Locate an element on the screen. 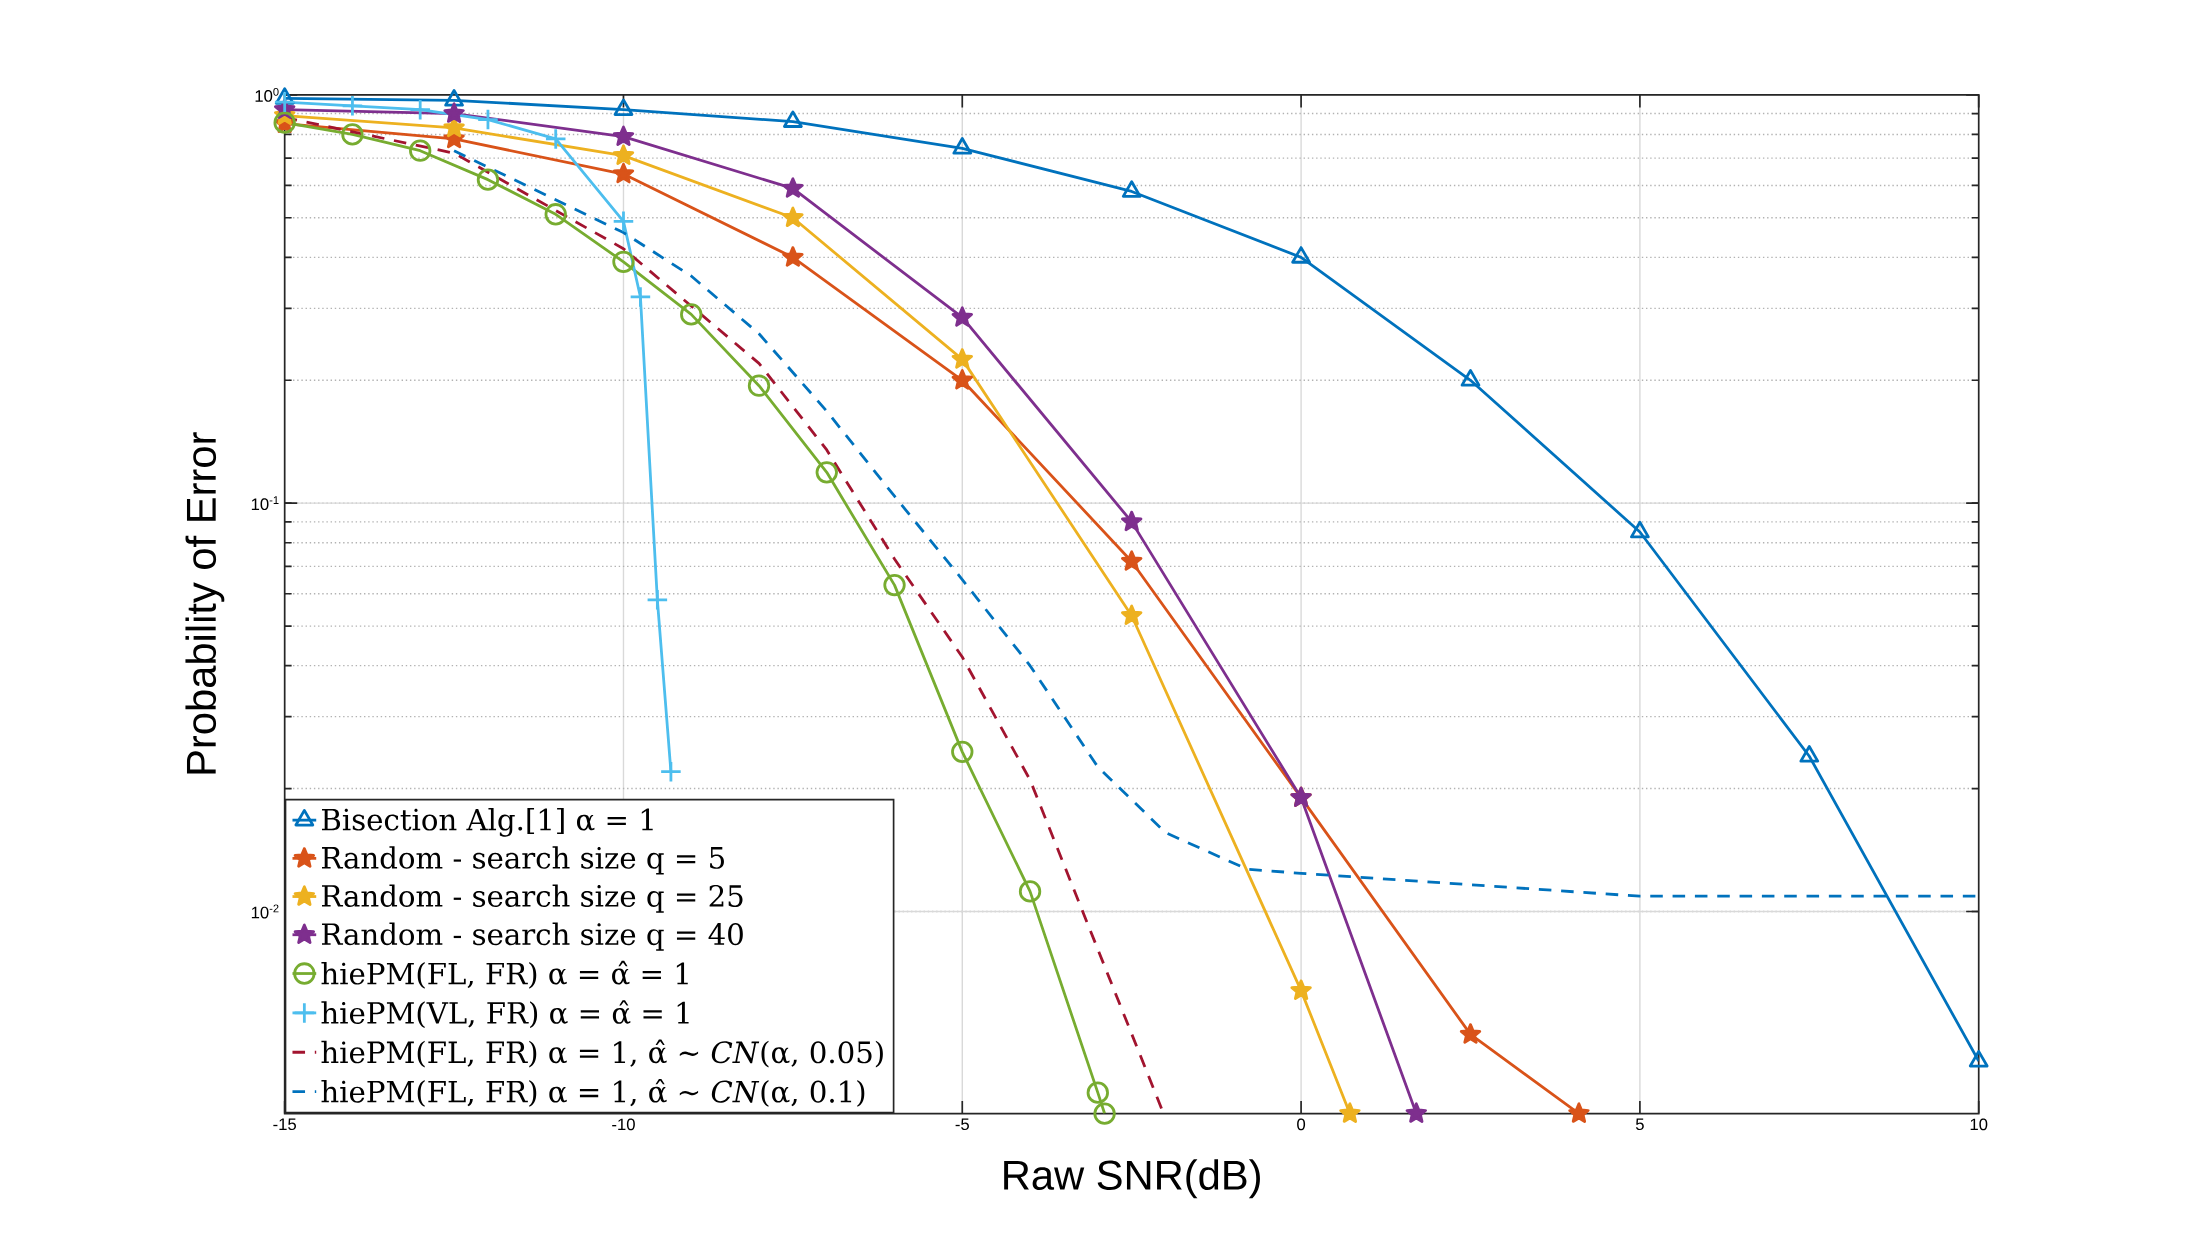 The image size is (2188, 1253). x-tick-label: 0 is located at coordinates (1301, 1124).